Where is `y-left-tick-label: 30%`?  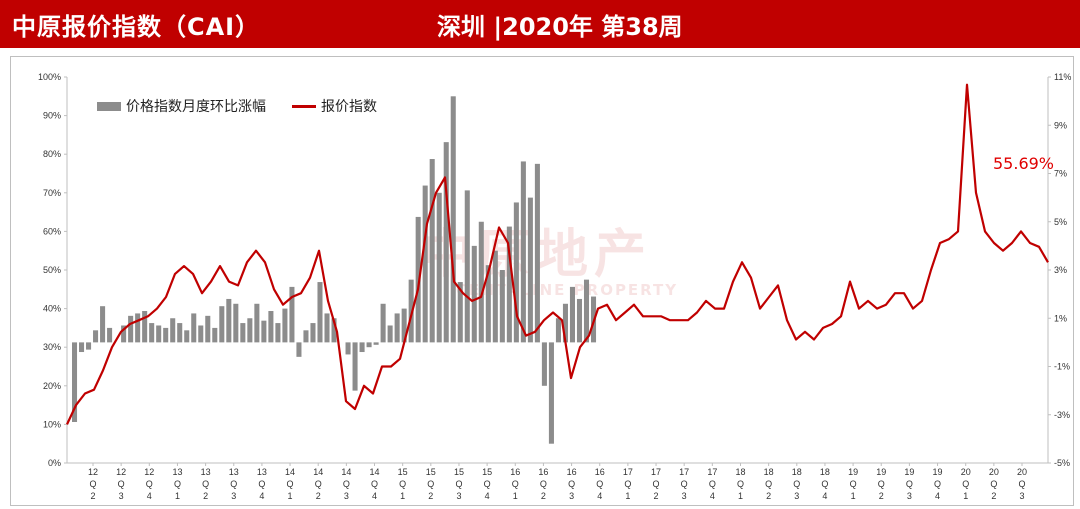 y-left-tick-label: 30% is located at coordinates (52, 347).